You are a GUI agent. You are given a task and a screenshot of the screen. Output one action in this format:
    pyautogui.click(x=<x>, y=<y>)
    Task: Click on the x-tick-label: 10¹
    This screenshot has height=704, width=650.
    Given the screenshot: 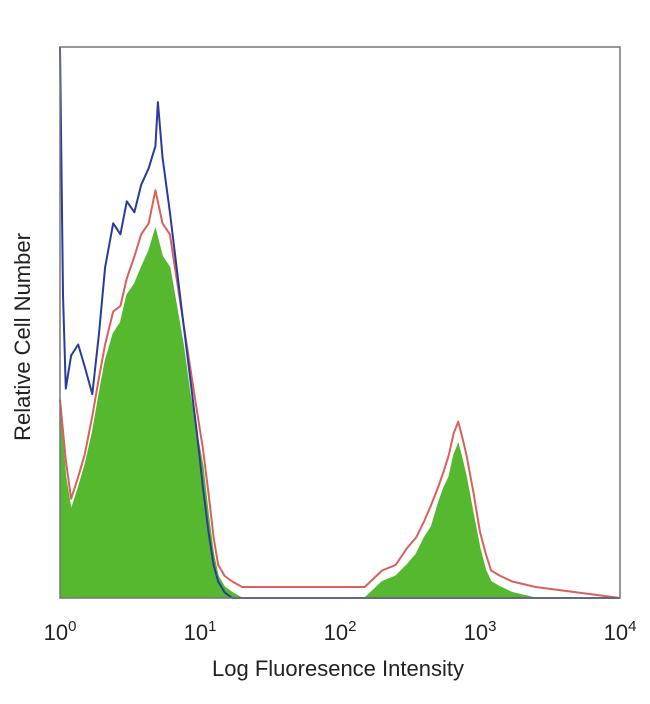 What is the action you would take?
    pyautogui.click(x=200, y=631)
    